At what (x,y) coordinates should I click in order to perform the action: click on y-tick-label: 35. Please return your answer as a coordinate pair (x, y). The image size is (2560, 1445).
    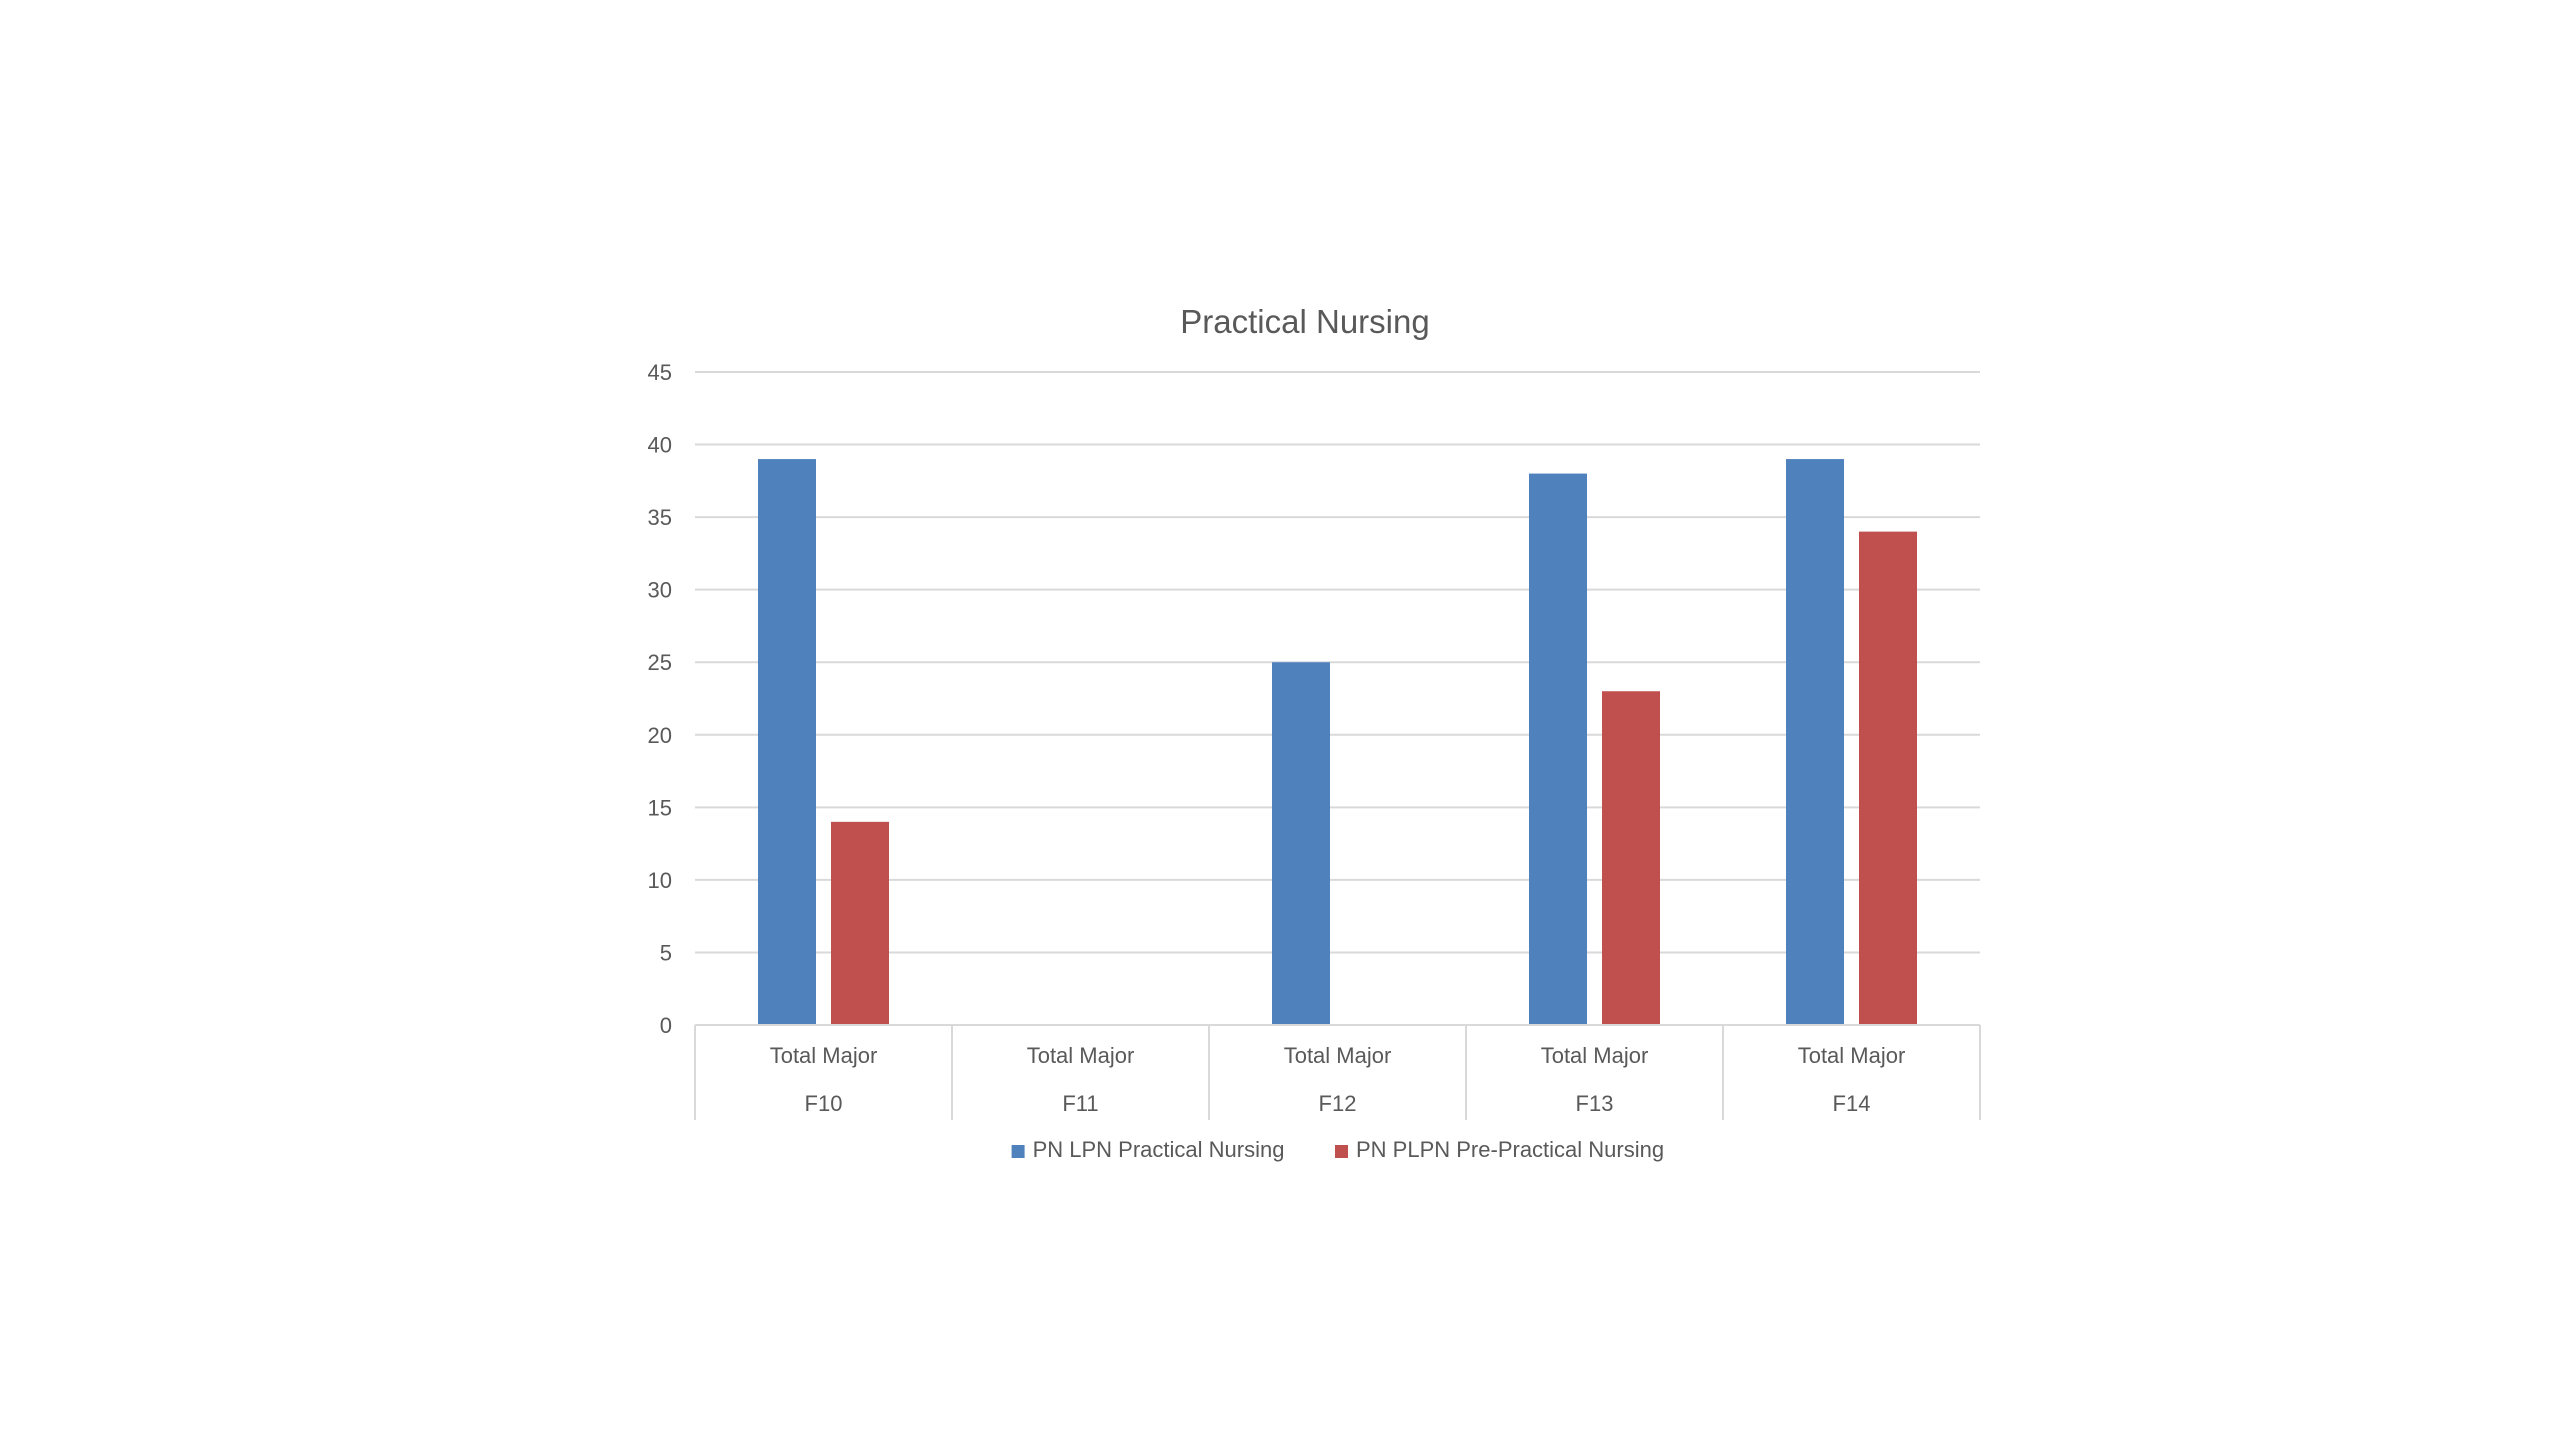
    Looking at the image, I should click on (660, 517).